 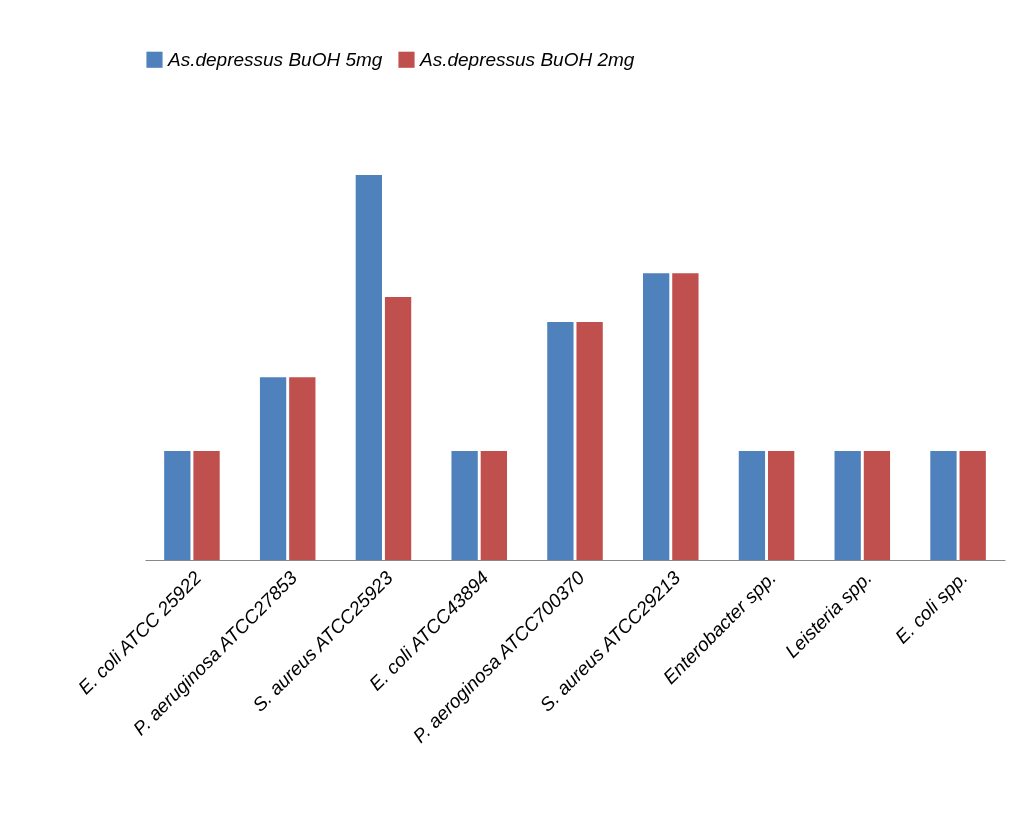 I want to click on x-tick-label: E. coli spp., so click(x=931, y=607).